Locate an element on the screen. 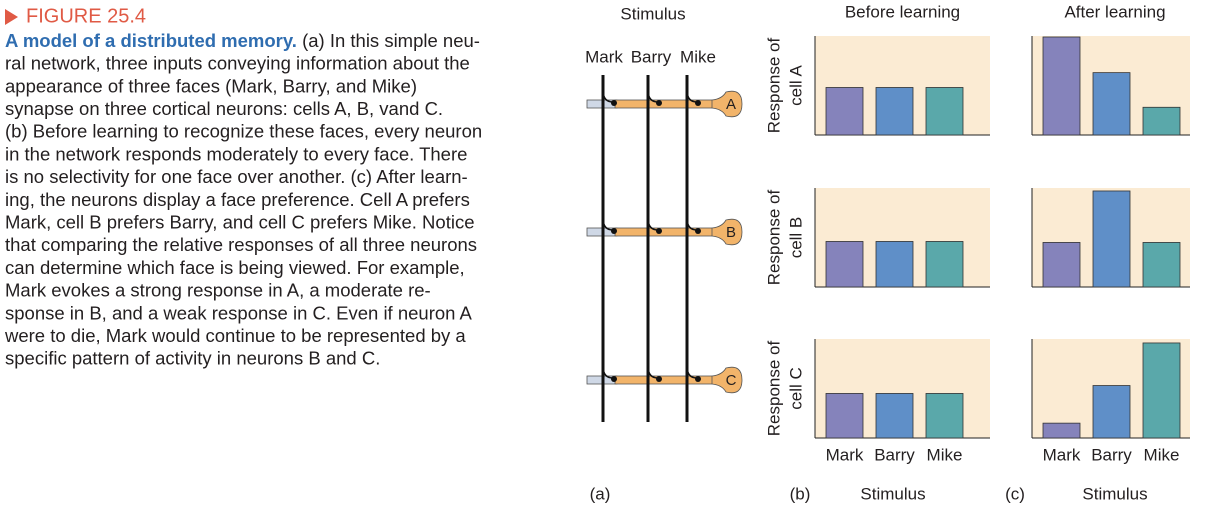 This screenshot has width=1211, height=509. y-axis-label: cell C is located at coordinates (795, 388).